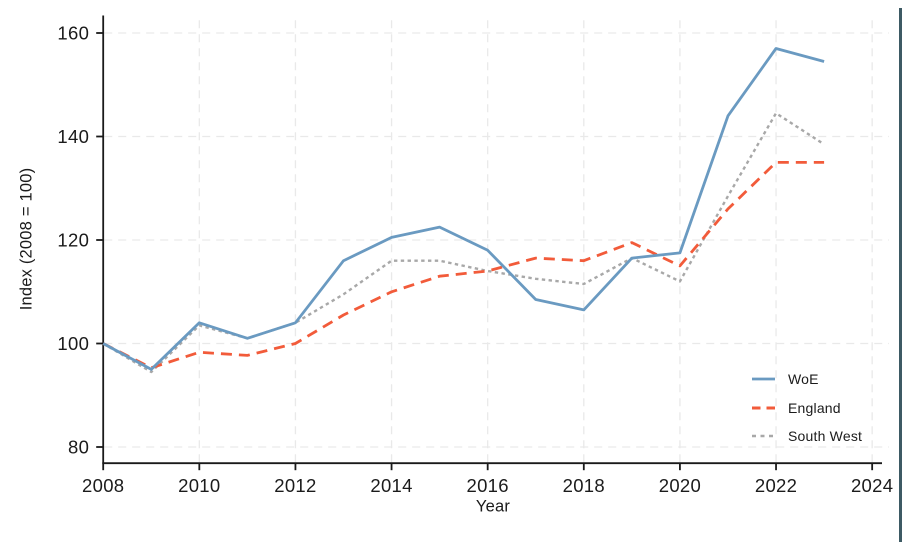  I want to click on legend-item-england: England, so click(807, 408).